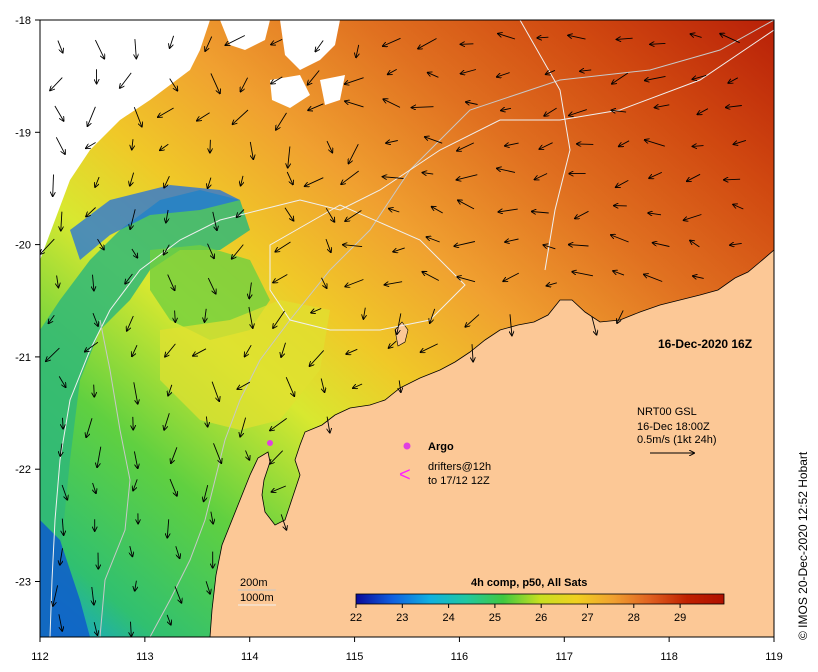 The image size is (818, 672). I want to click on argo-legend-label: Argo, so click(441, 447).